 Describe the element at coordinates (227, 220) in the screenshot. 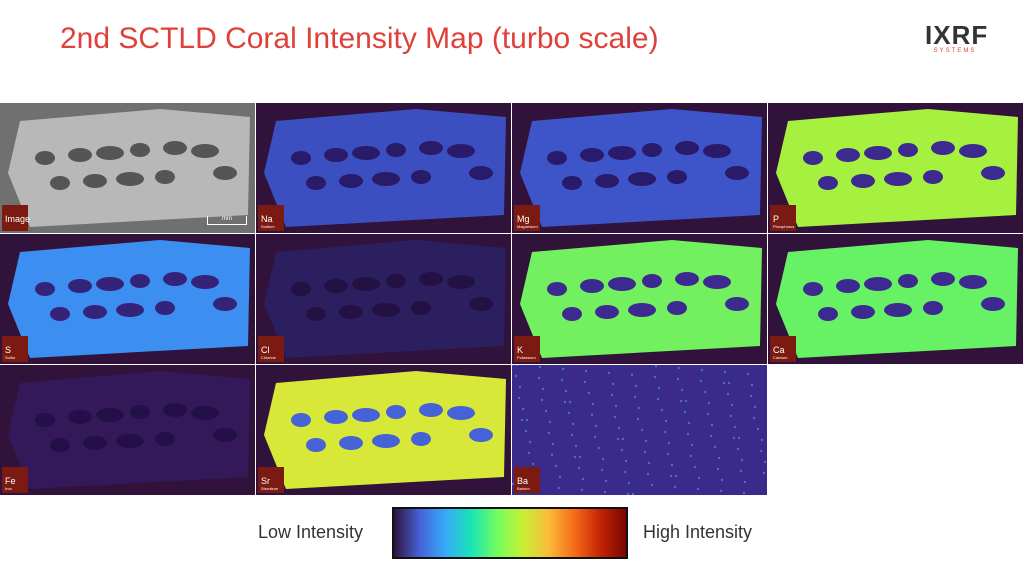

I see `scale-bar: mm` at that location.